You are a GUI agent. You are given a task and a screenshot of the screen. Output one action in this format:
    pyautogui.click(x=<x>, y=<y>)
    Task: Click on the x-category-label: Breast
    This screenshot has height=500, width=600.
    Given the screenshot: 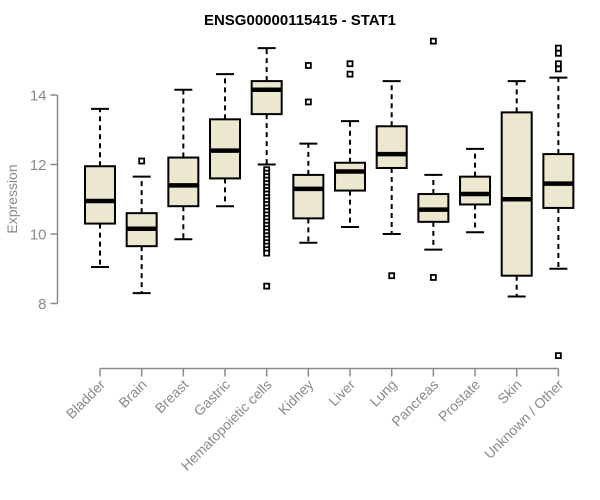 What is the action you would take?
    pyautogui.click(x=172, y=396)
    